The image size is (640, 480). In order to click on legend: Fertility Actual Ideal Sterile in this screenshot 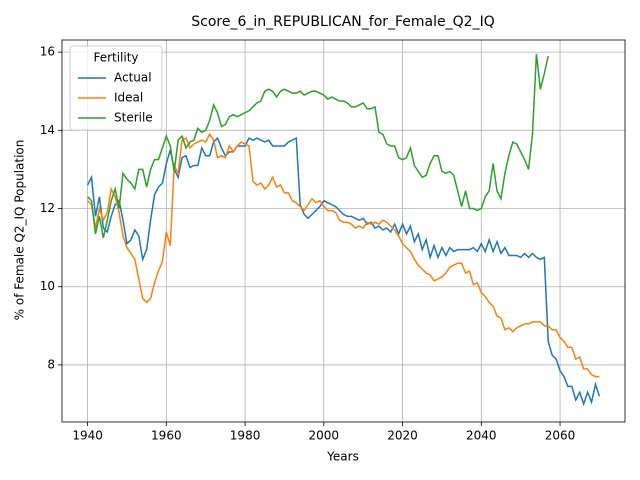, I will do `click(116, 88)`.